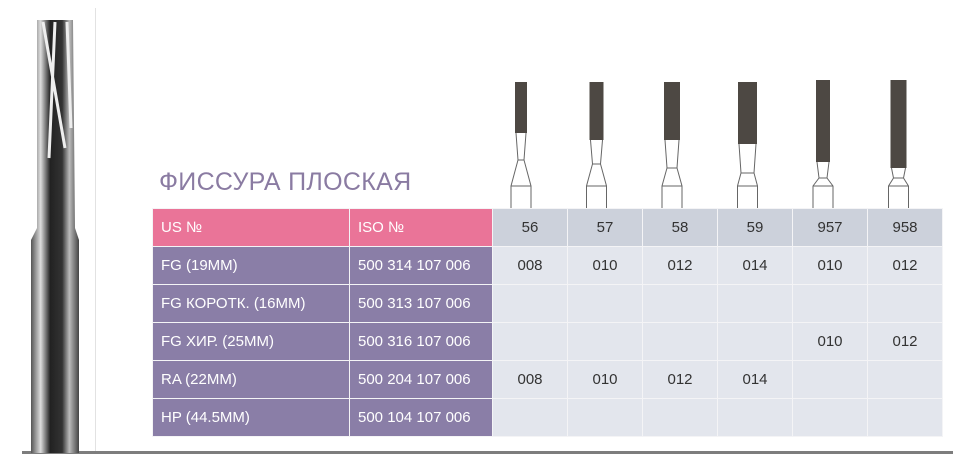 Image resolution: width=953 pixels, height=464 pixels. I want to click on table-row: FG КОРОТК. (16MM) 500 313 107 006, so click(547, 303).